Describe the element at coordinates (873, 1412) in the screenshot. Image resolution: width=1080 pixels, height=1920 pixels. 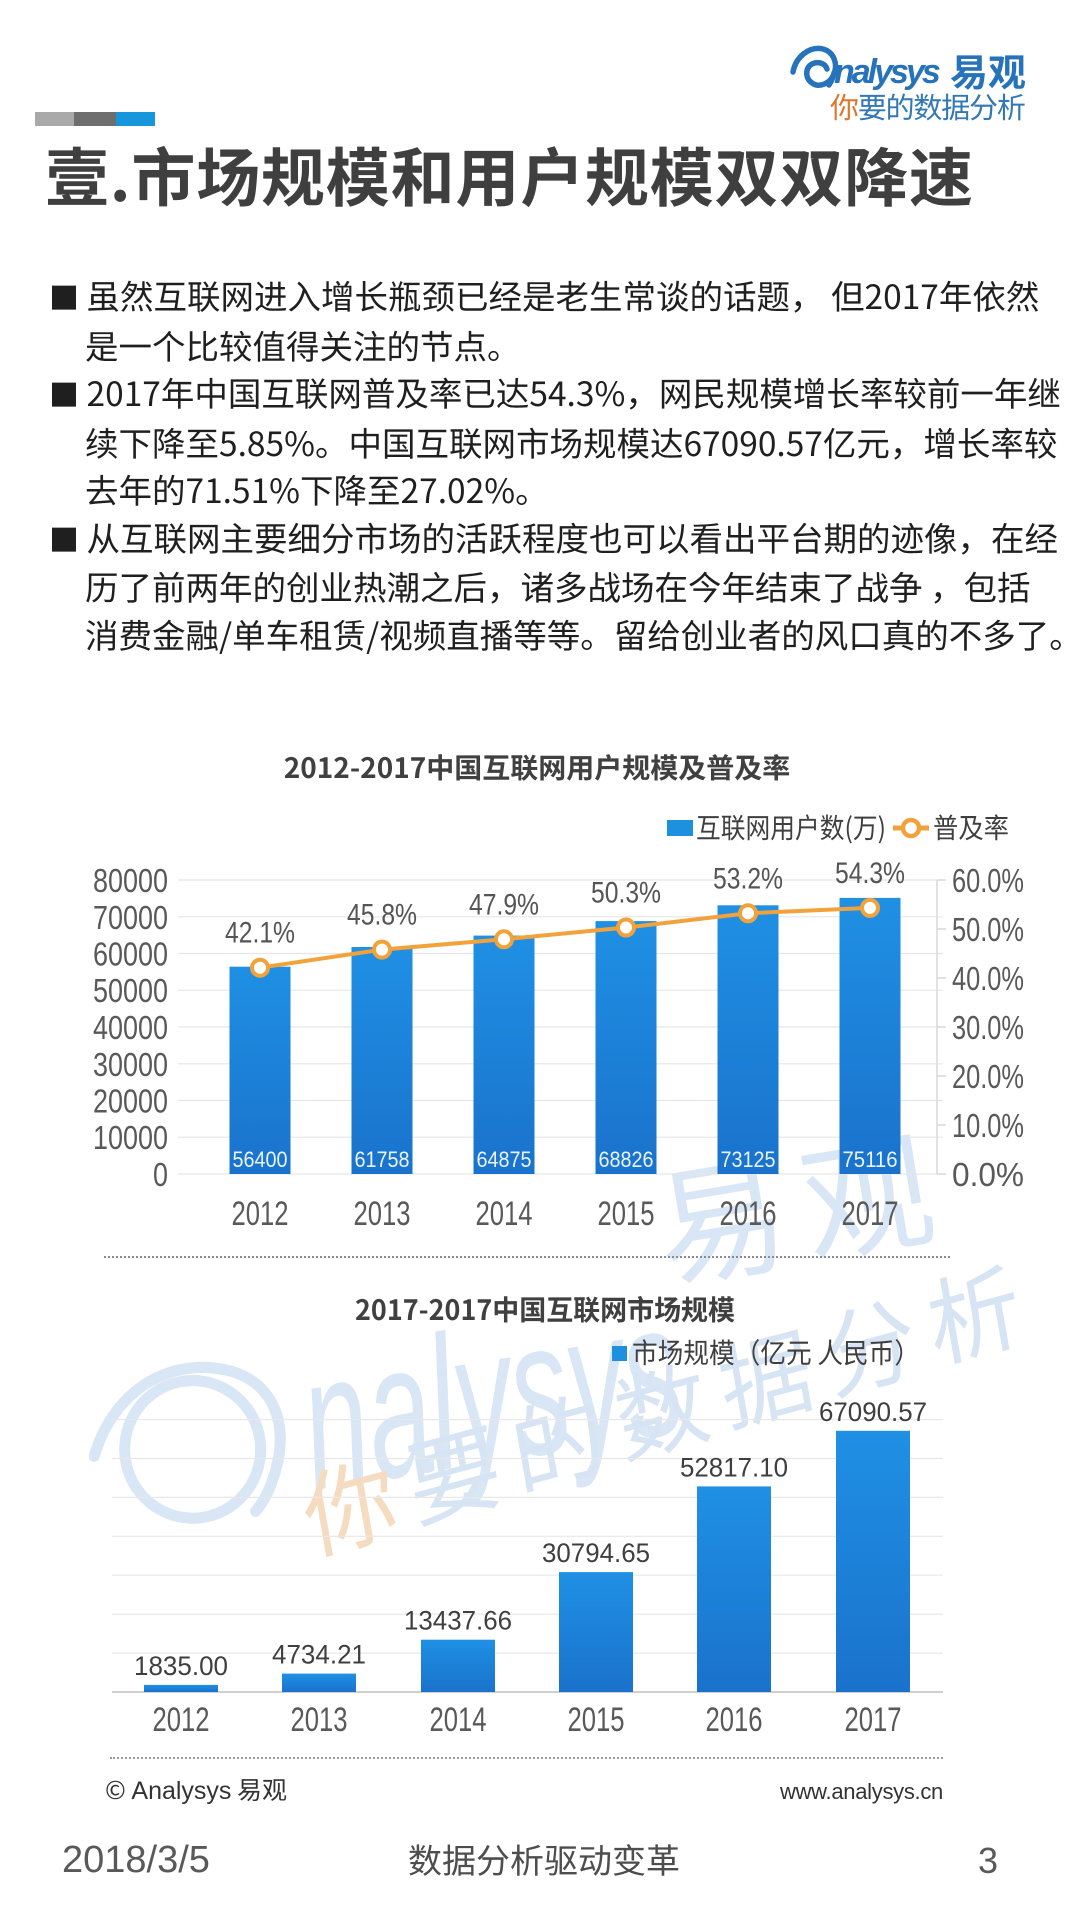
I see `svg-text: 67090.57` at that location.